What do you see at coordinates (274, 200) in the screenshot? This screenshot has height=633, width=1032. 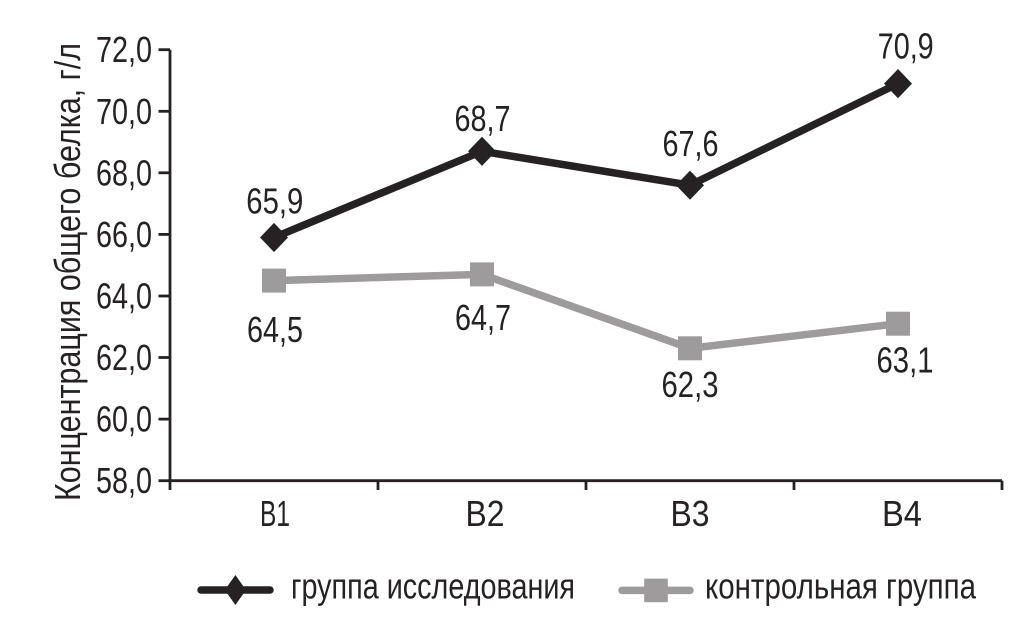 I see `svg-text: 65,9` at bounding box center [274, 200].